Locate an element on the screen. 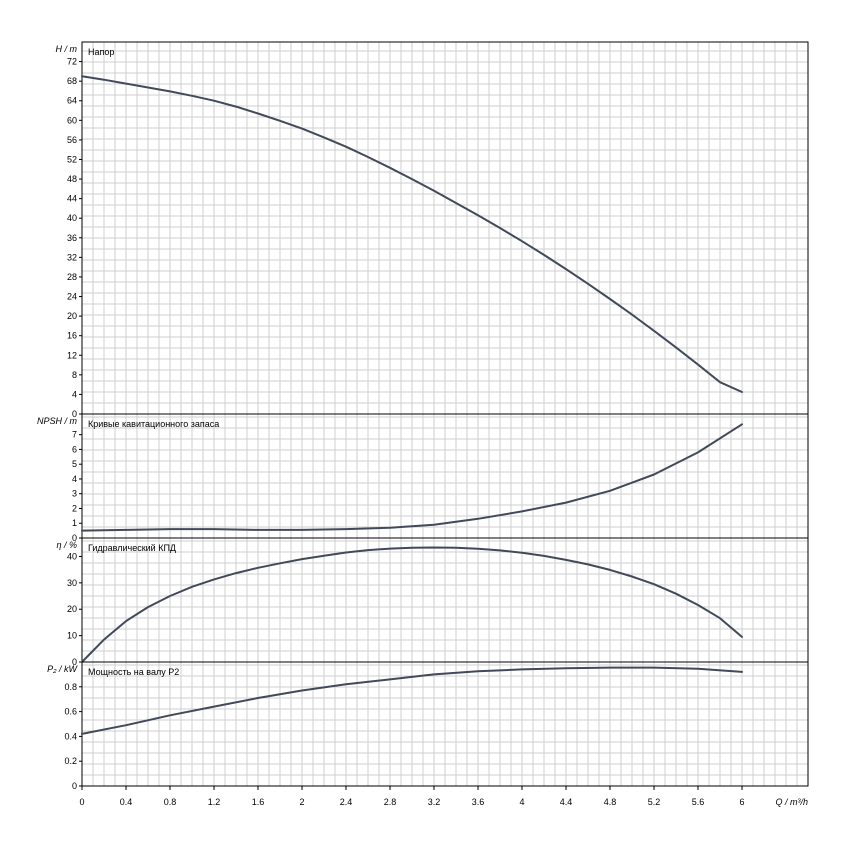 Image resolution: width=850 pixels, height=850 pixels. panel-frame is located at coordinates (445, 724).